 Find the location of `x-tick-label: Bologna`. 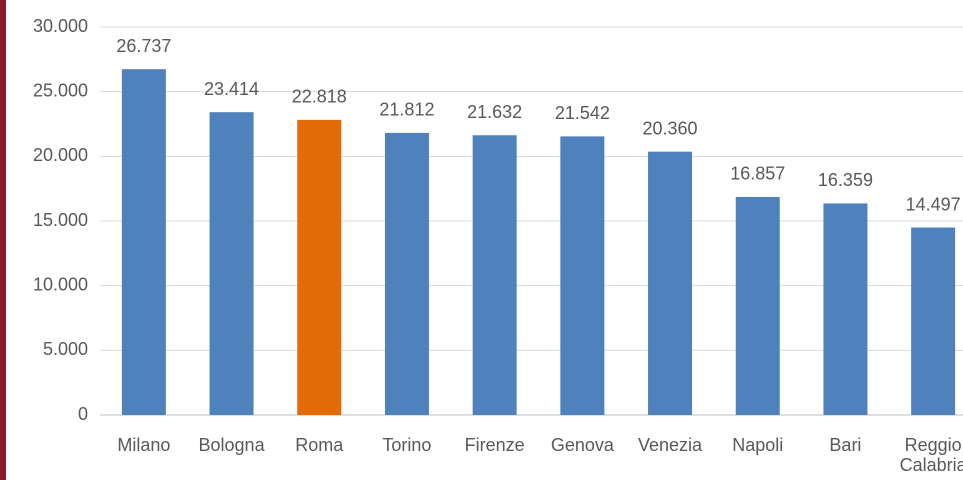

x-tick-label: Bologna is located at coordinates (231, 445).